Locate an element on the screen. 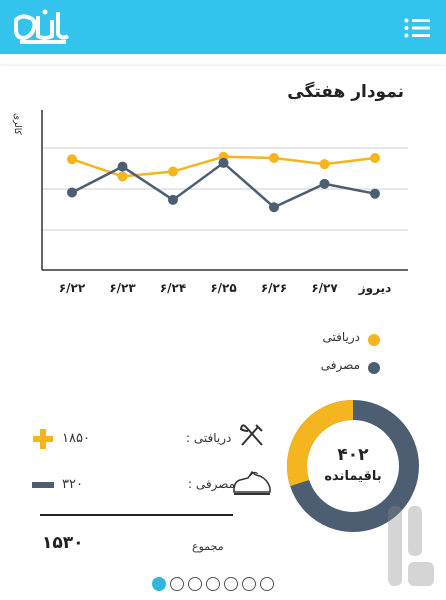 The width and height of the screenshot is (446, 600). received-value: ۱۸۵۰ is located at coordinates (76, 438).